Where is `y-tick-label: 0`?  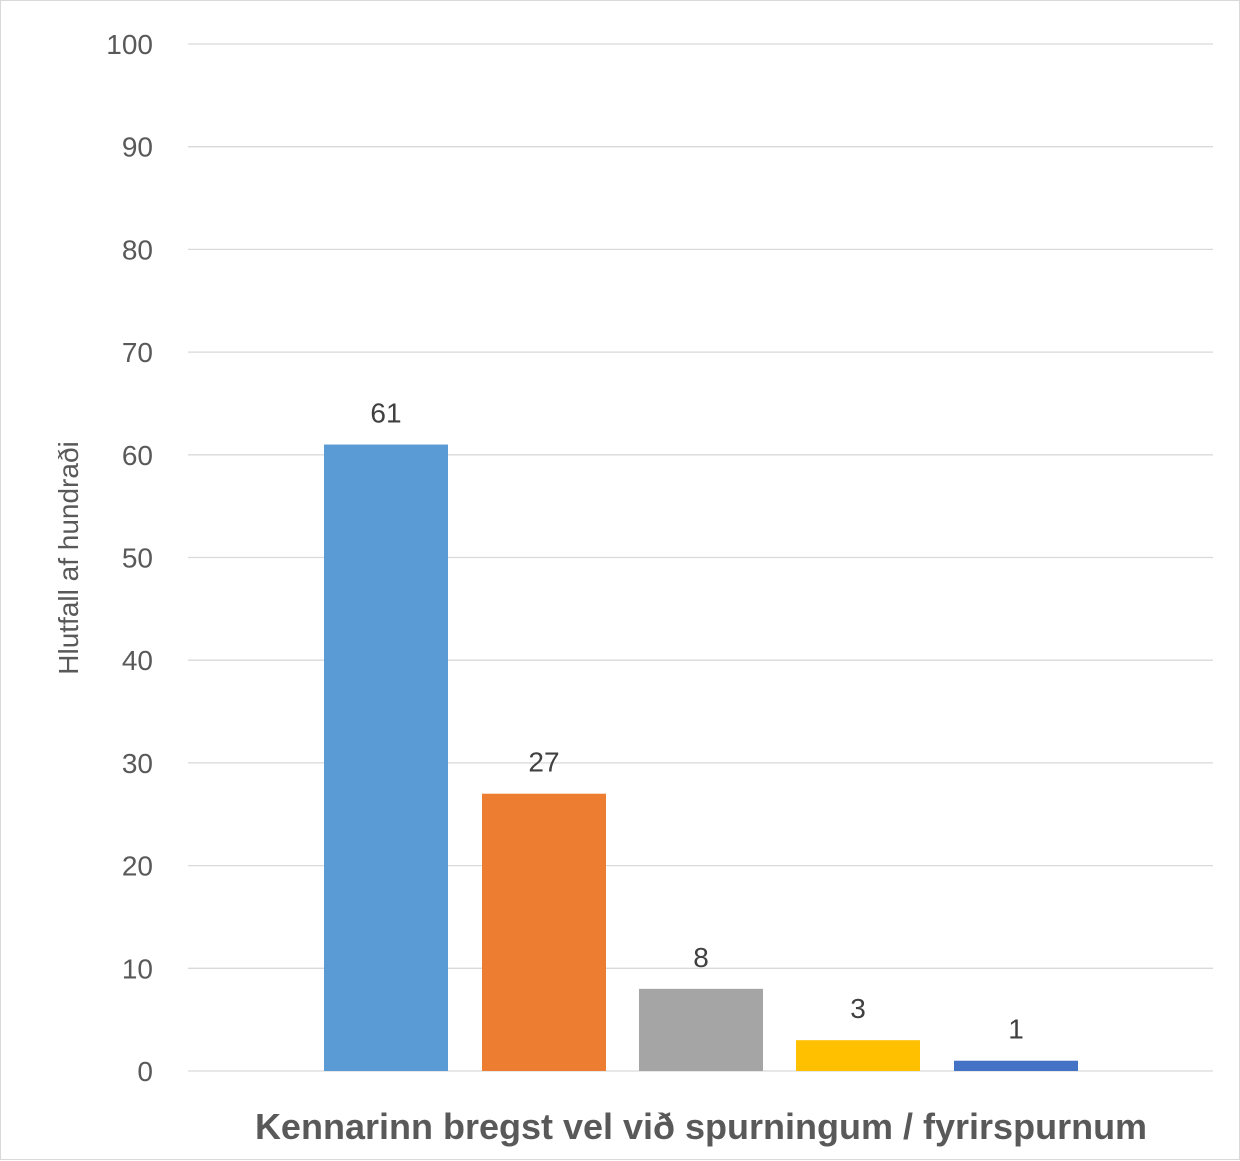
y-tick-label: 0 is located at coordinates (145, 1071).